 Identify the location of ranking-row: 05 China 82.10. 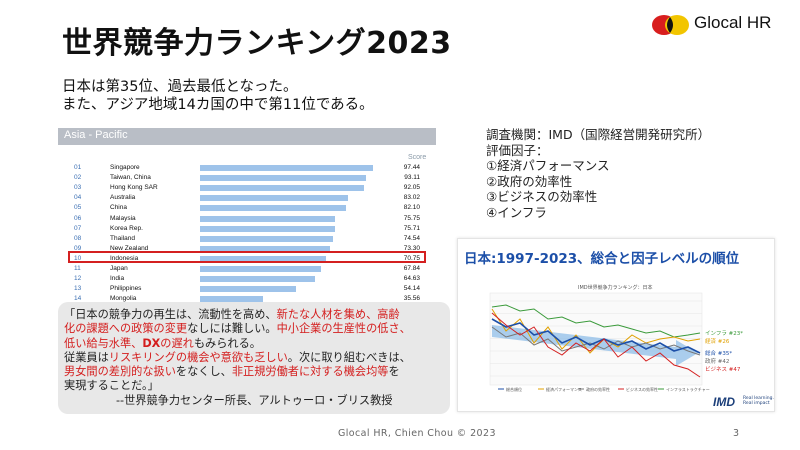
(246, 208).